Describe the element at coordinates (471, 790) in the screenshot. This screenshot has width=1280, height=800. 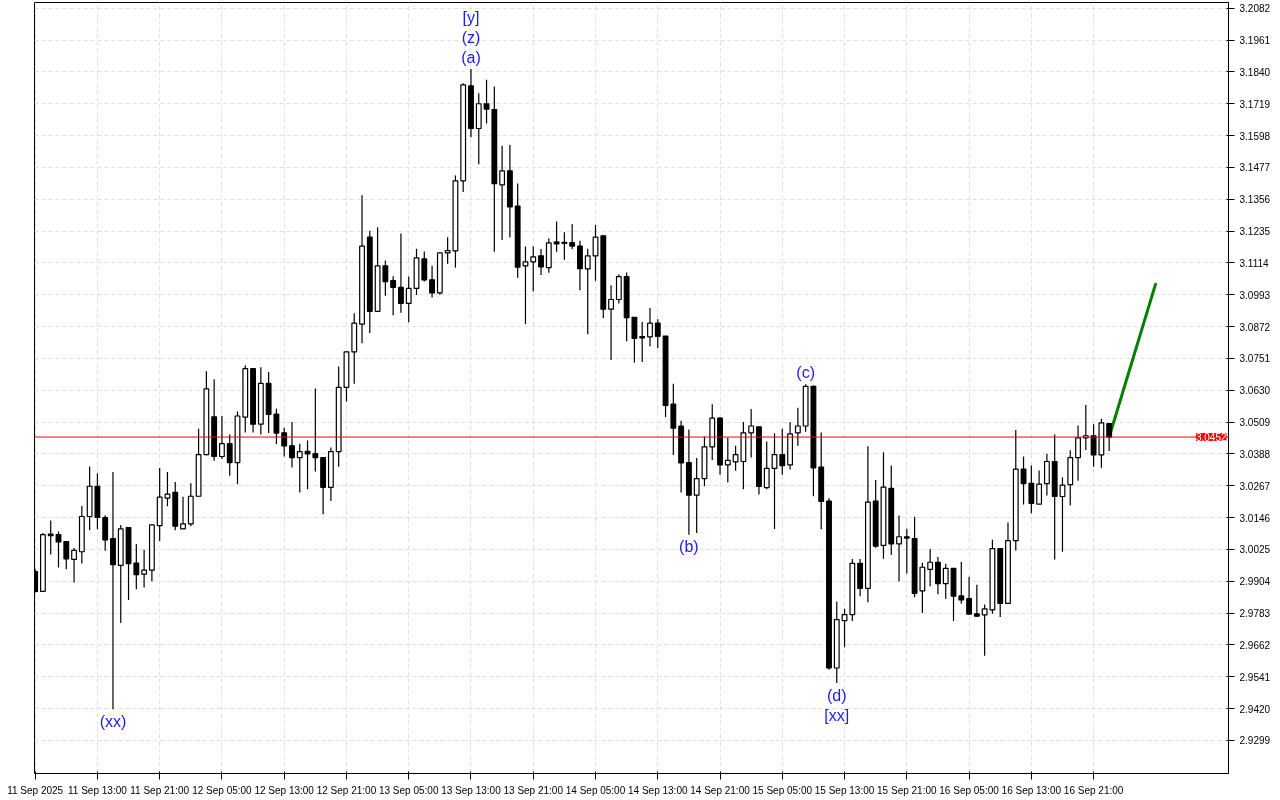
I see `x-tick-label: 13 Sep 13:00` at that location.